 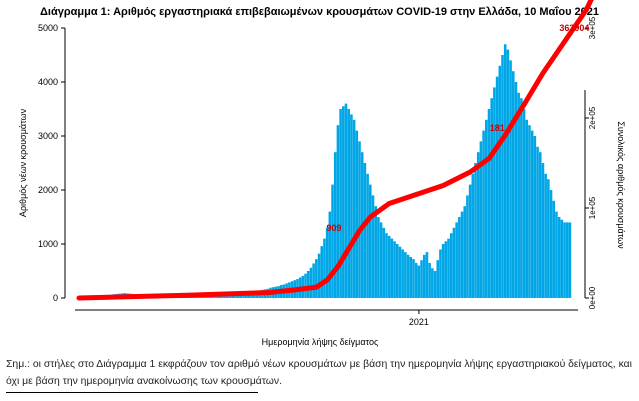 What do you see at coordinates (497, 128) in the screenshot?
I see `annotation-label: 181` at bounding box center [497, 128].